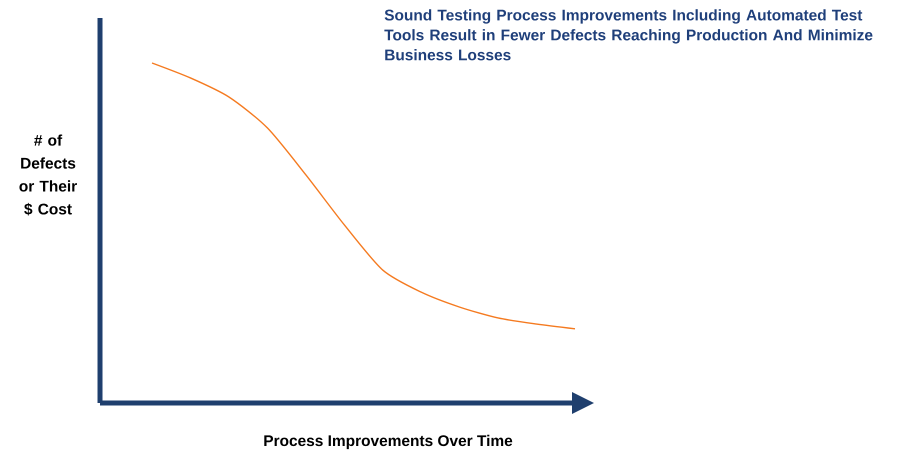 The height and width of the screenshot is (457, 905). Describe the element at coordinates (48, 175) in the screenshot. I see `y-axis-title: # of Defects or Their $ Cost` at that location.